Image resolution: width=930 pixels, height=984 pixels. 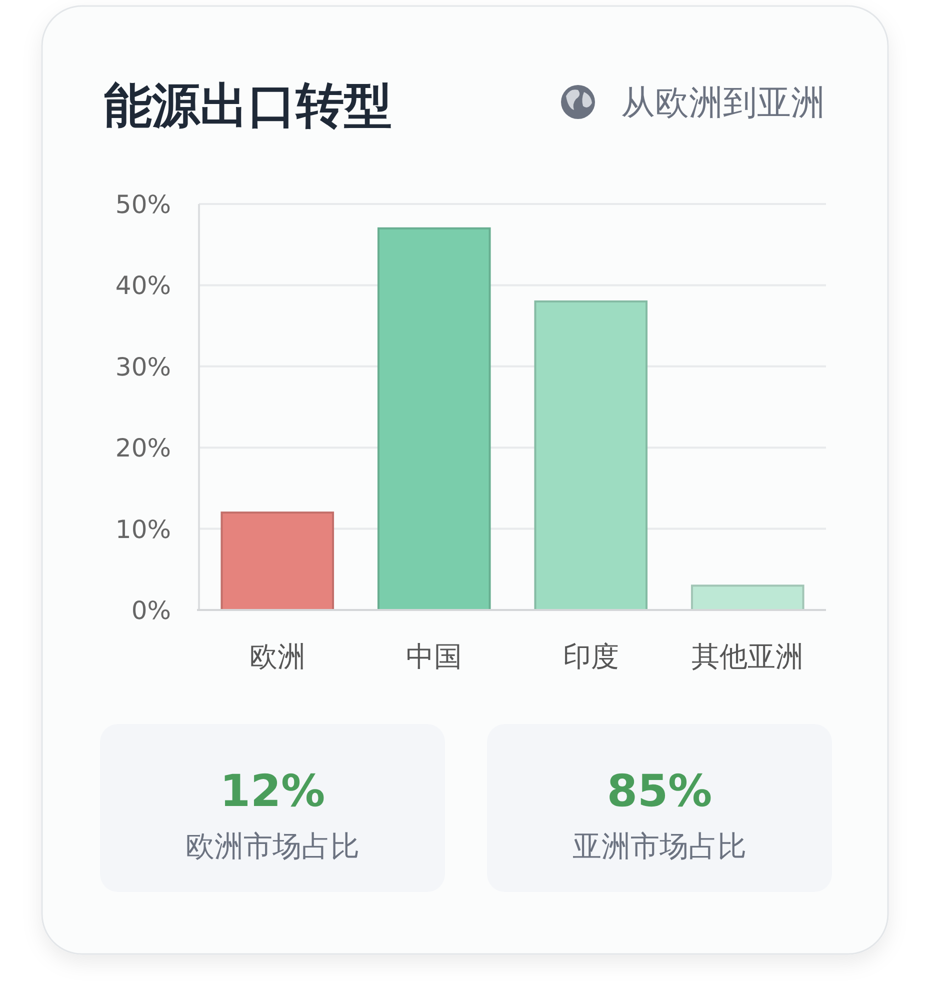 What do you see at coordinates (723, 103) in the screenshot?
I see `subtitle: 从欧洲到亚洲` at bounding box center [723, 103].